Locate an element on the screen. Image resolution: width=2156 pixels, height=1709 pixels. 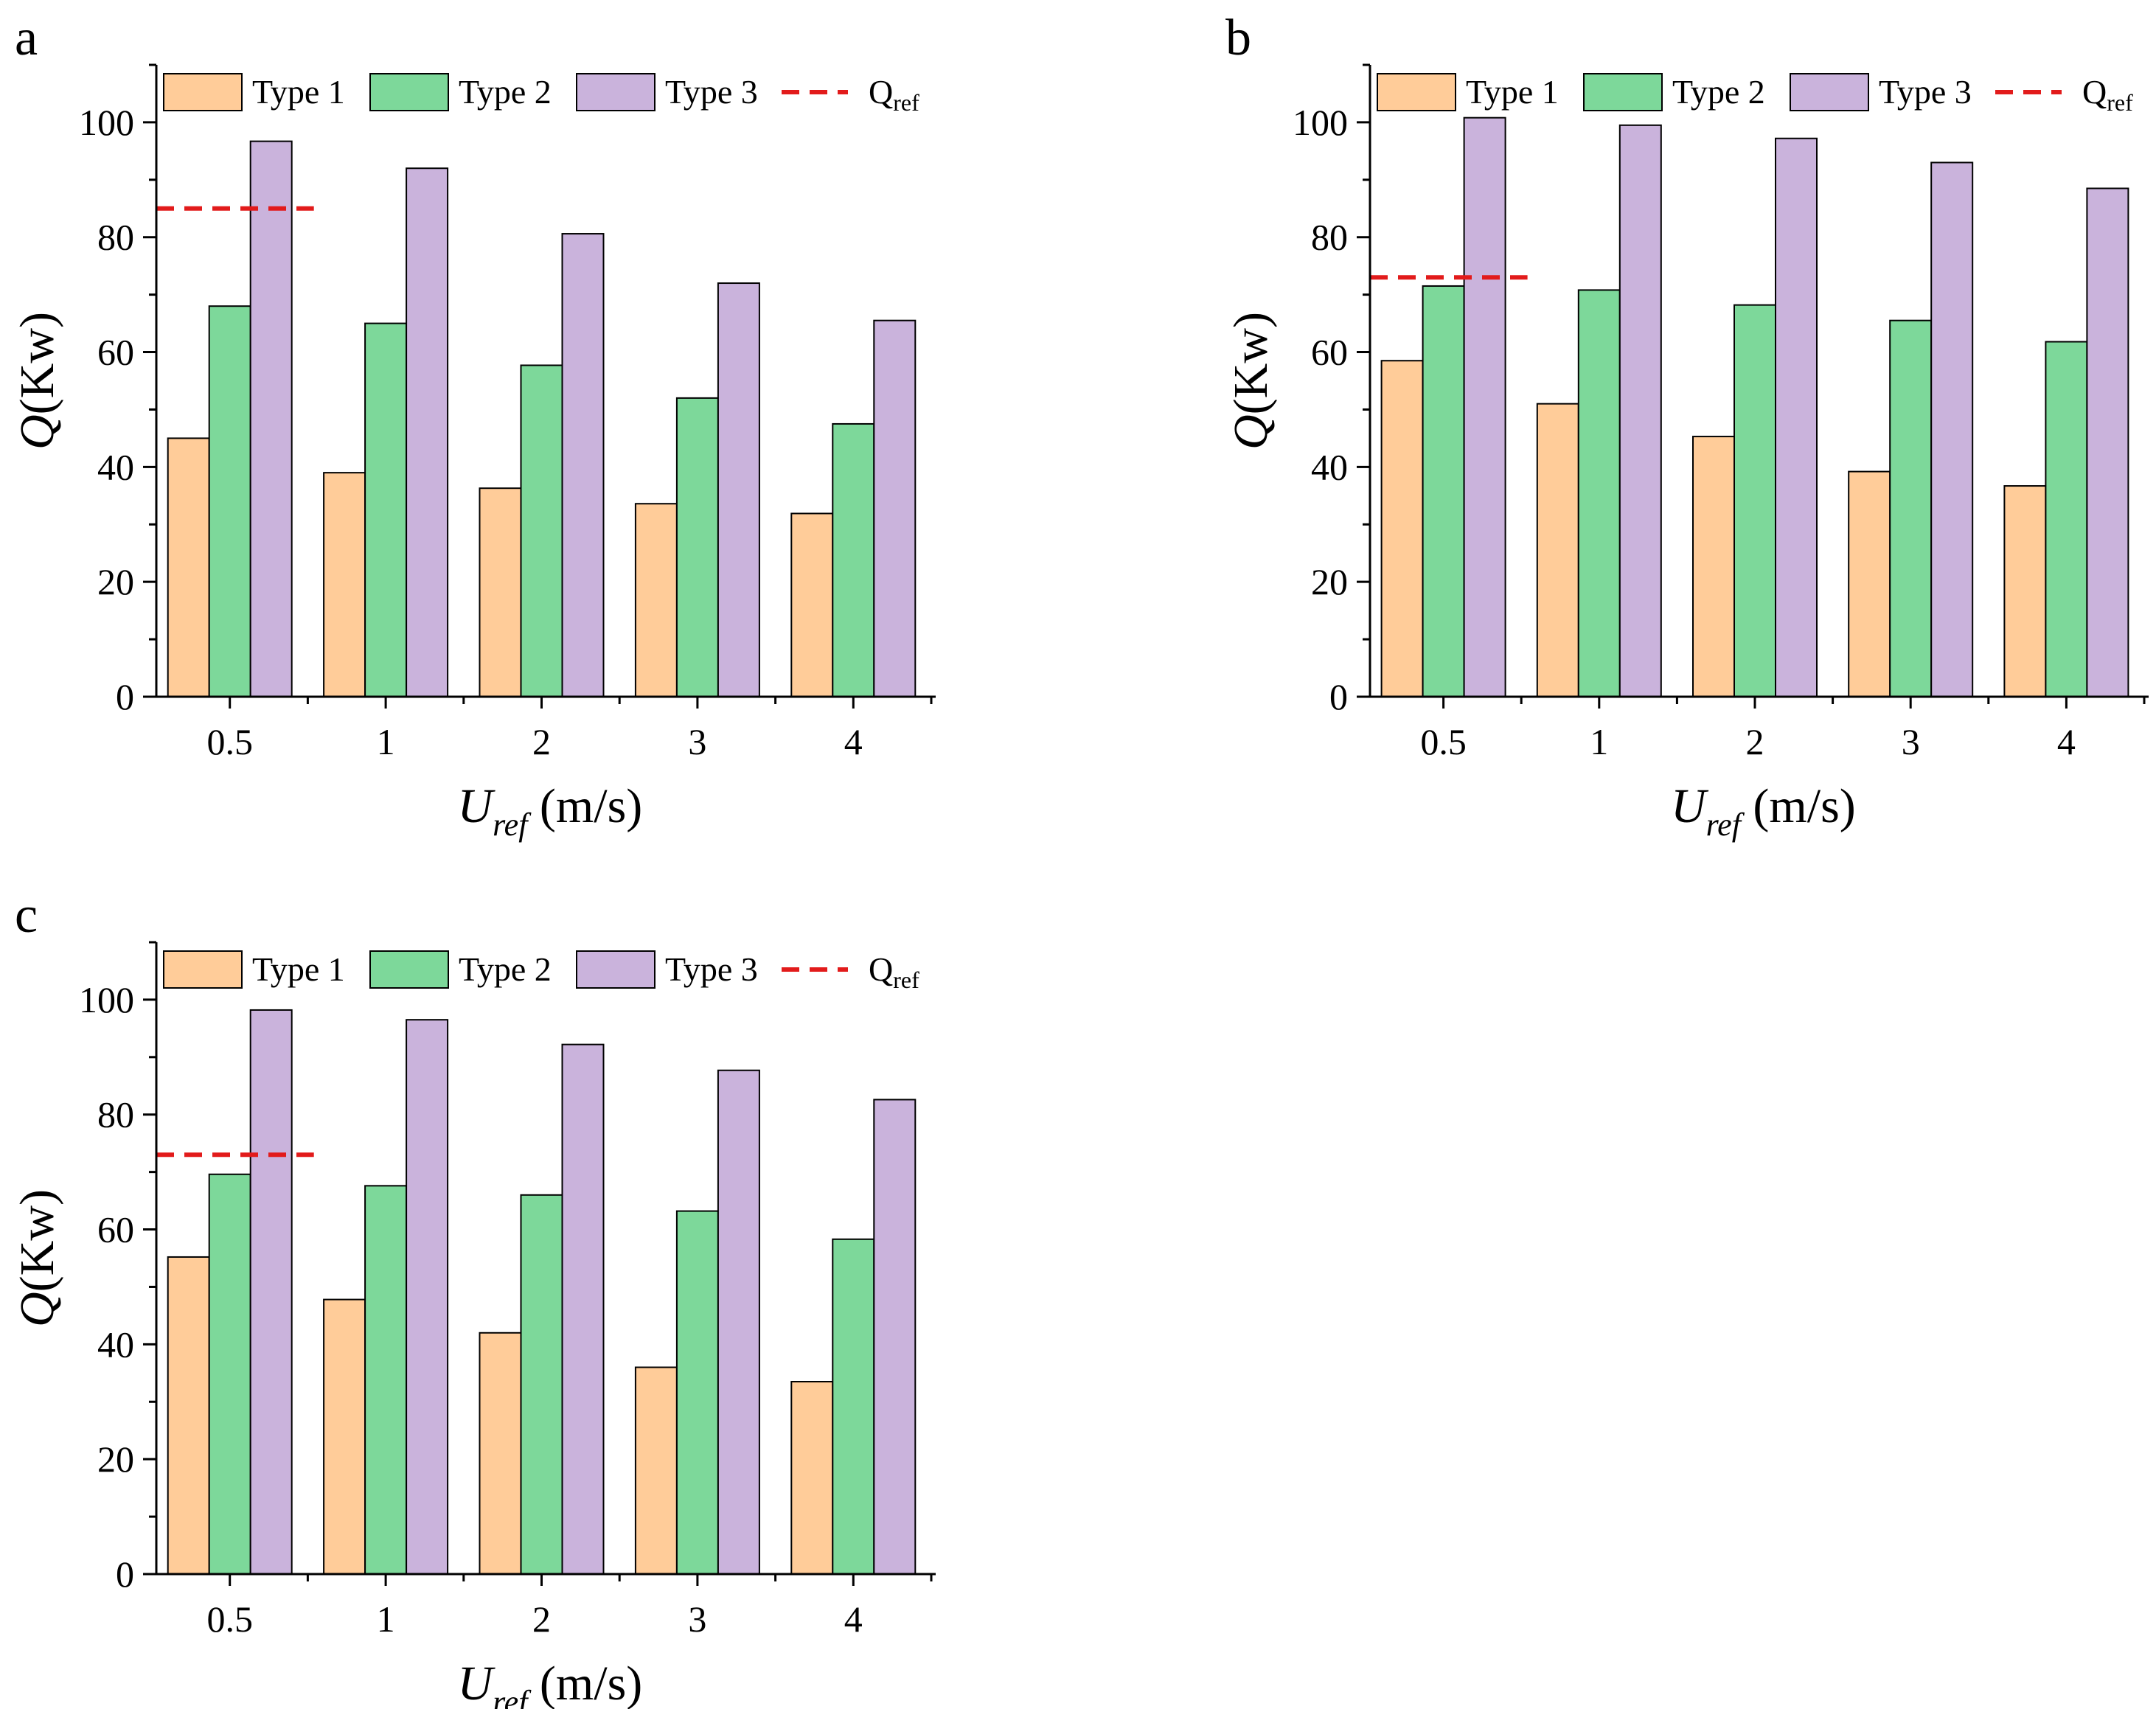
legend-label-type3: Type 3 is located at coordinates (711, 969).